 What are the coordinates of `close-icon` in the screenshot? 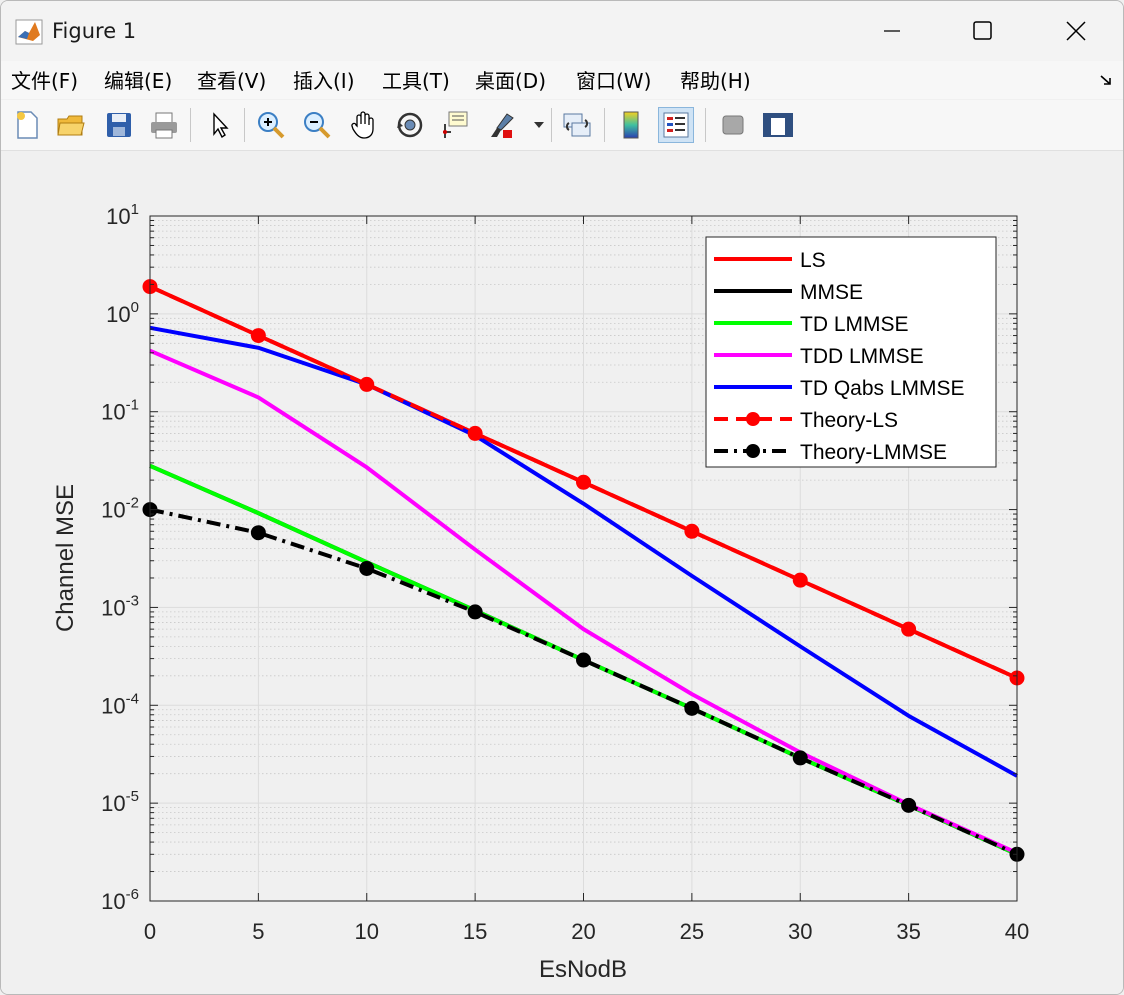 It's located at (1076, 31).